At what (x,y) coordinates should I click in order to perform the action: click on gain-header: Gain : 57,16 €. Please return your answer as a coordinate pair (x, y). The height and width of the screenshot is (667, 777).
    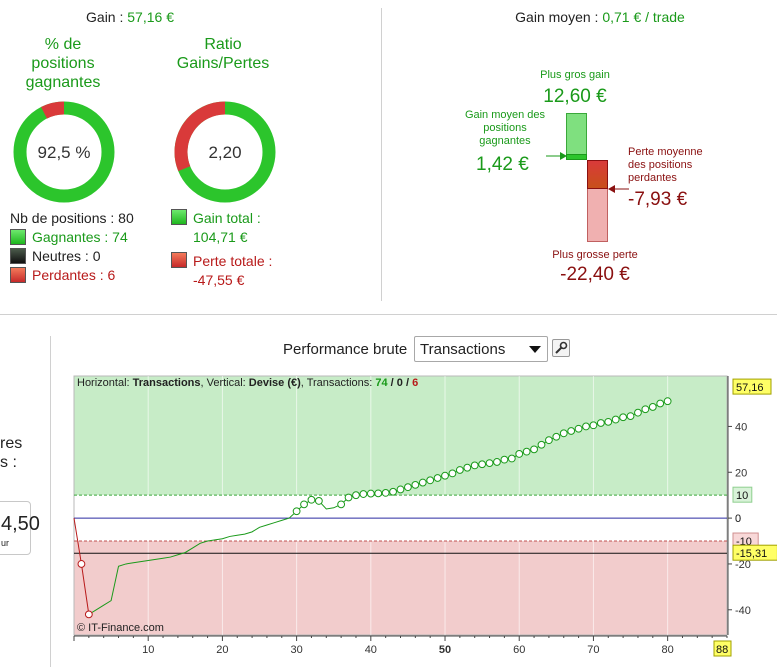
    Looking at the image, I should click on (130, 17).